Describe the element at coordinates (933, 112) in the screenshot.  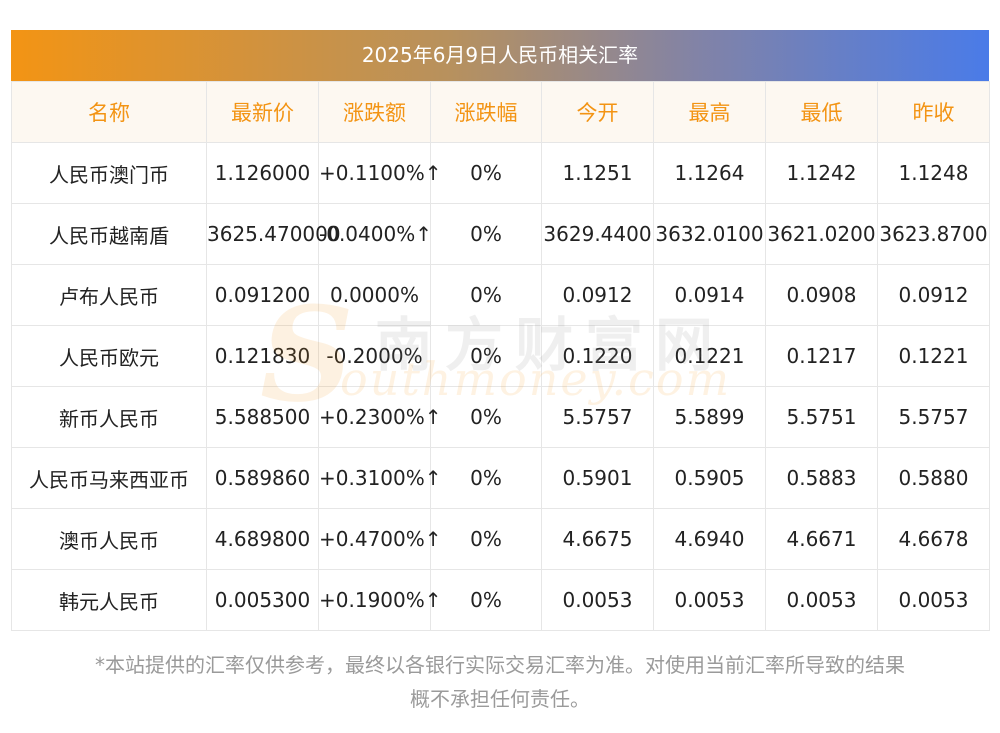
I see `column-header-prev-close: 昨收` at that location.